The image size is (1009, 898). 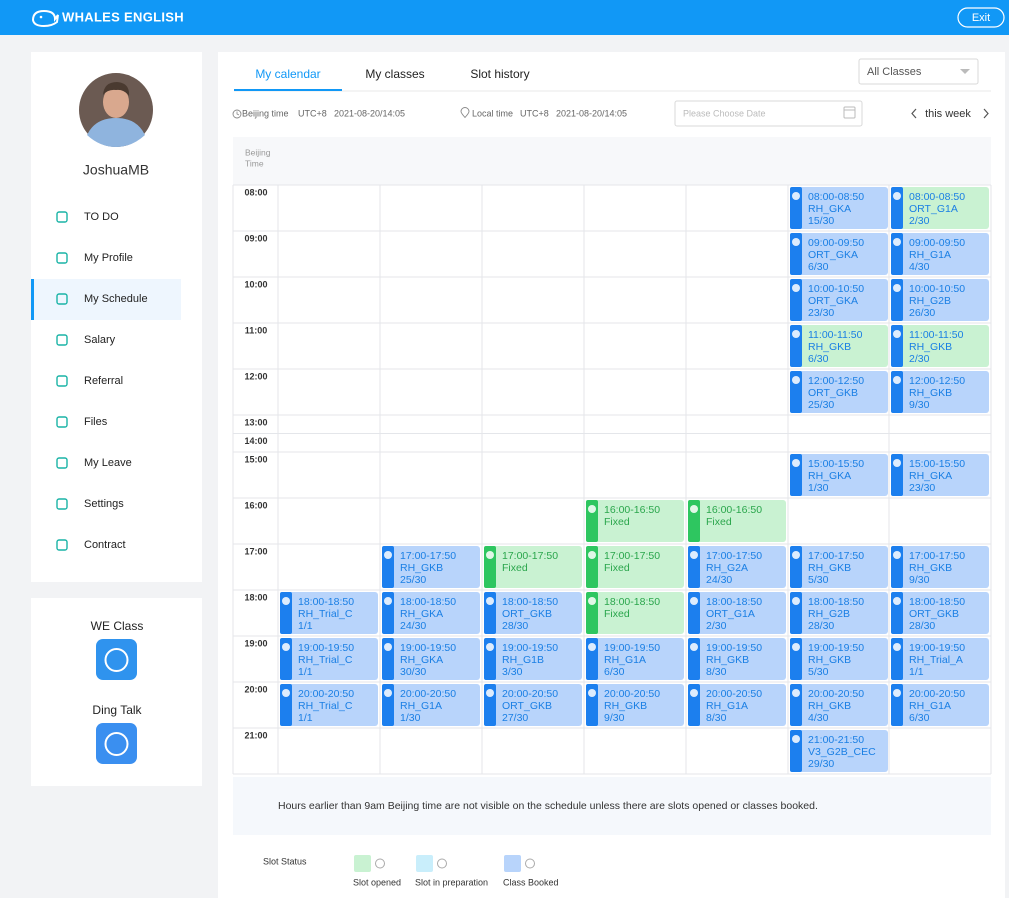 What do you see at coordinates (937, 197) in the screenshot?
I see `slot-time: 08:00-08:50` at bounding box center [937, 197].